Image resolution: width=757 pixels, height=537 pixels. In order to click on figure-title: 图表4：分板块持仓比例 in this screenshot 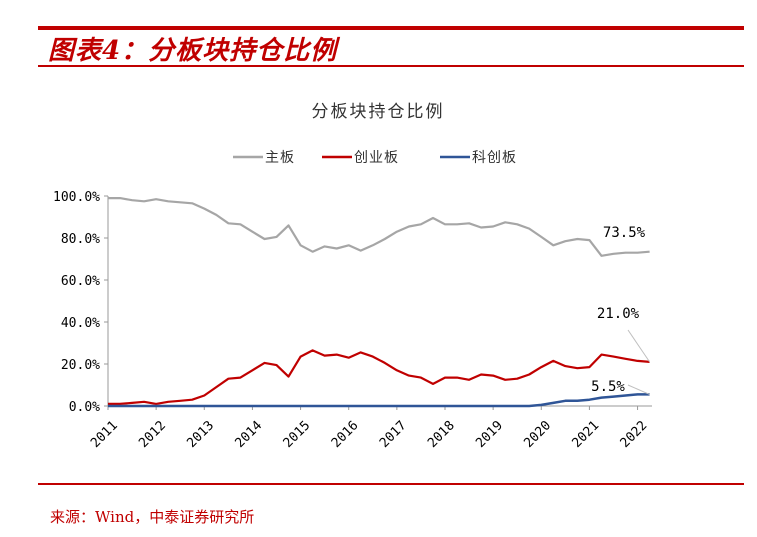, I will do `click(193, 51)`.